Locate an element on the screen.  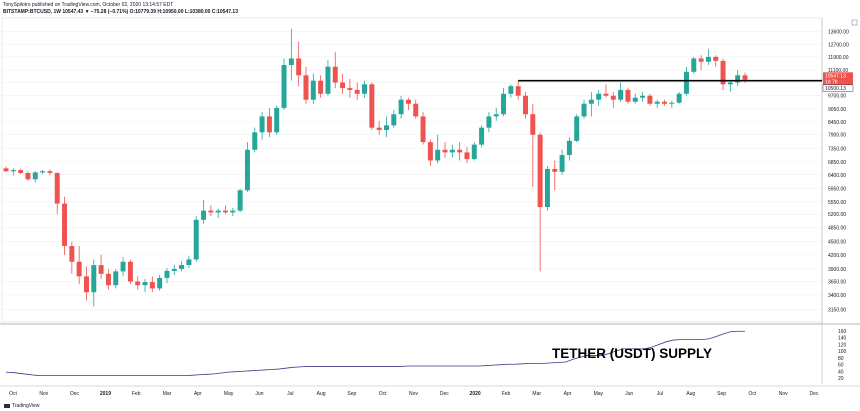
time-tick-label: Jul is located at coordinates (660, 394).